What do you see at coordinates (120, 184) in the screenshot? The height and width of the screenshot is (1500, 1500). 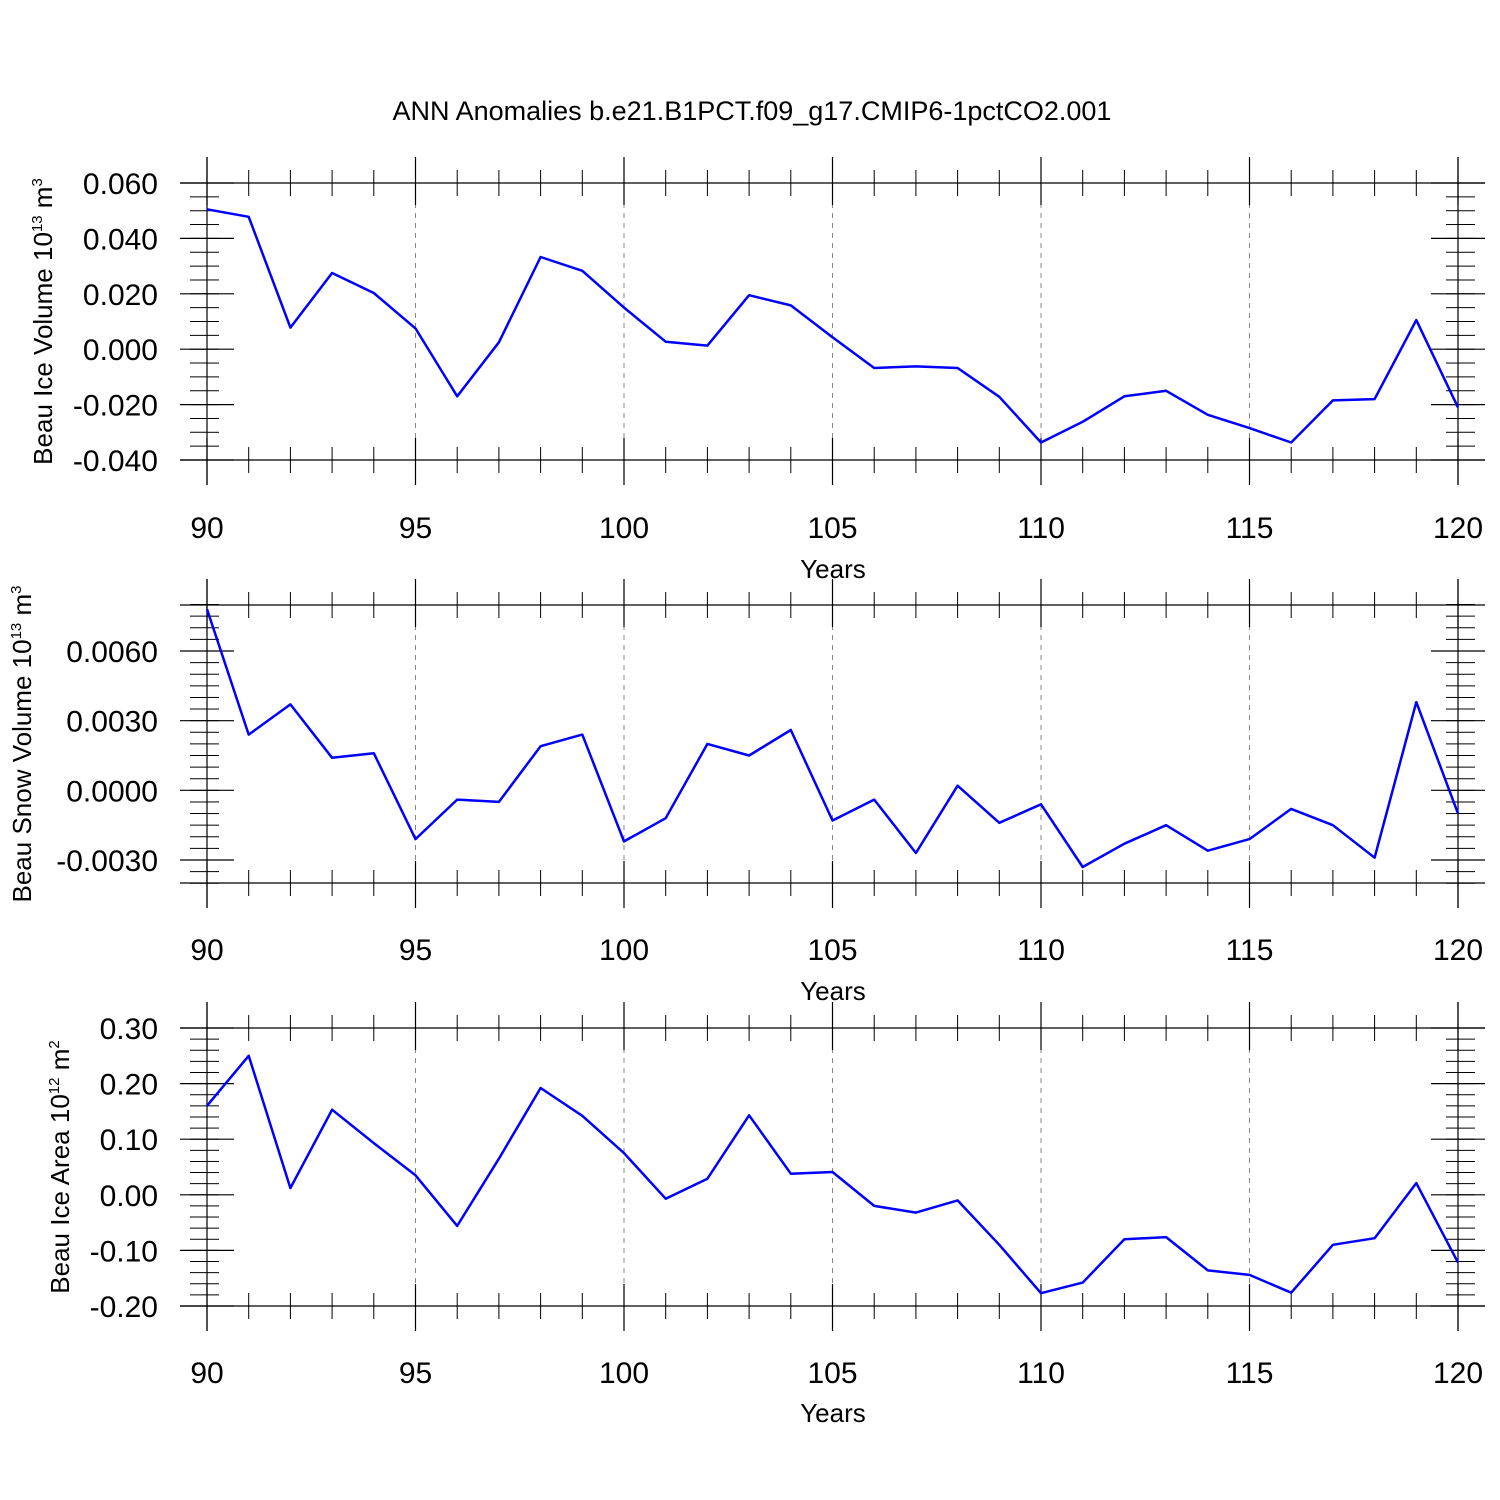 I see `y-tick-label: 0.060` at bounding box center [120, 184].